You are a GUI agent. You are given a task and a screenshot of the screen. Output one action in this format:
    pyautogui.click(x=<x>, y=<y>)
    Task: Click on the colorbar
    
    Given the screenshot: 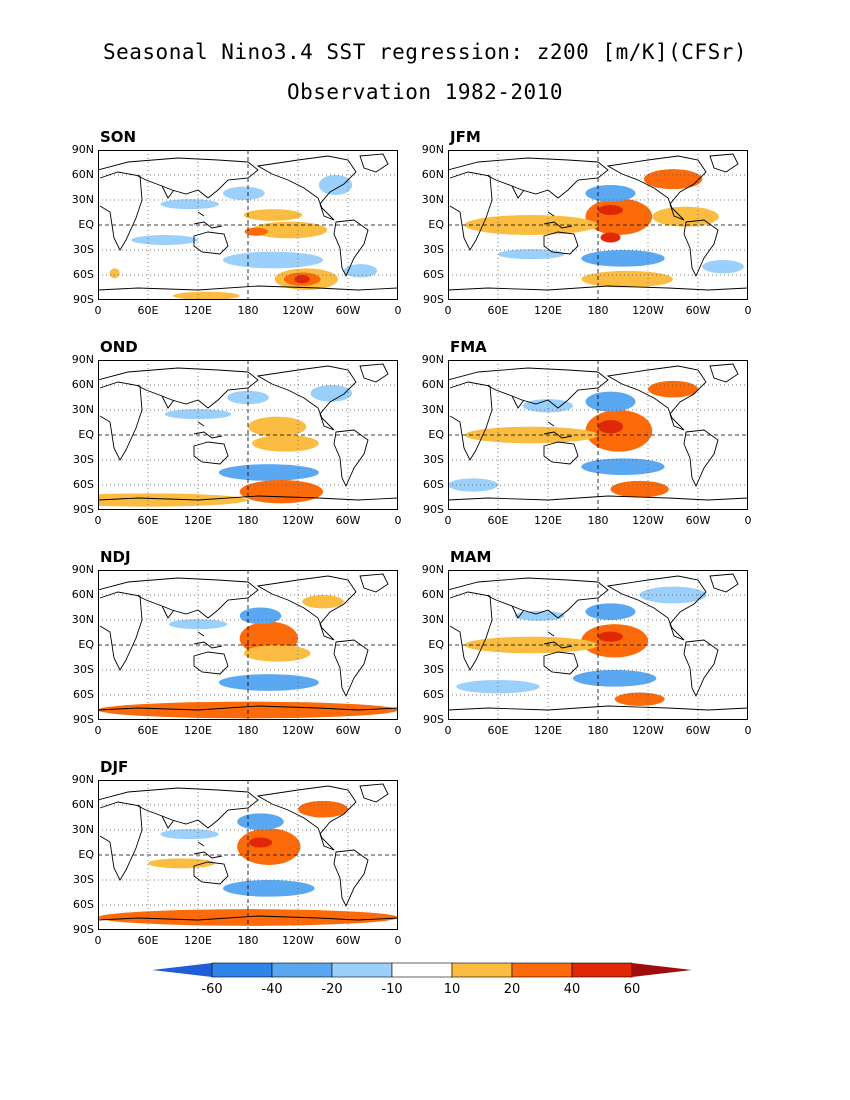 What is the action you would take?
    pyautogui.click(x=422, y=970)
    